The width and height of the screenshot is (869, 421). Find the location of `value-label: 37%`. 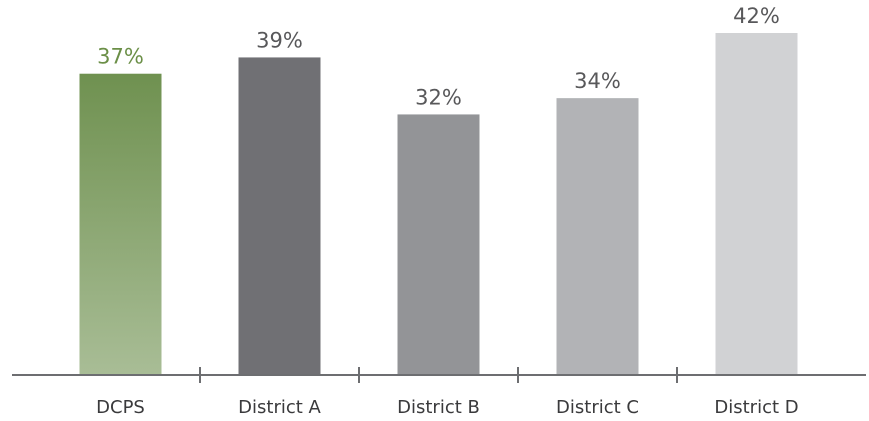

value-label: 37% is located at coordinates (120, 57).